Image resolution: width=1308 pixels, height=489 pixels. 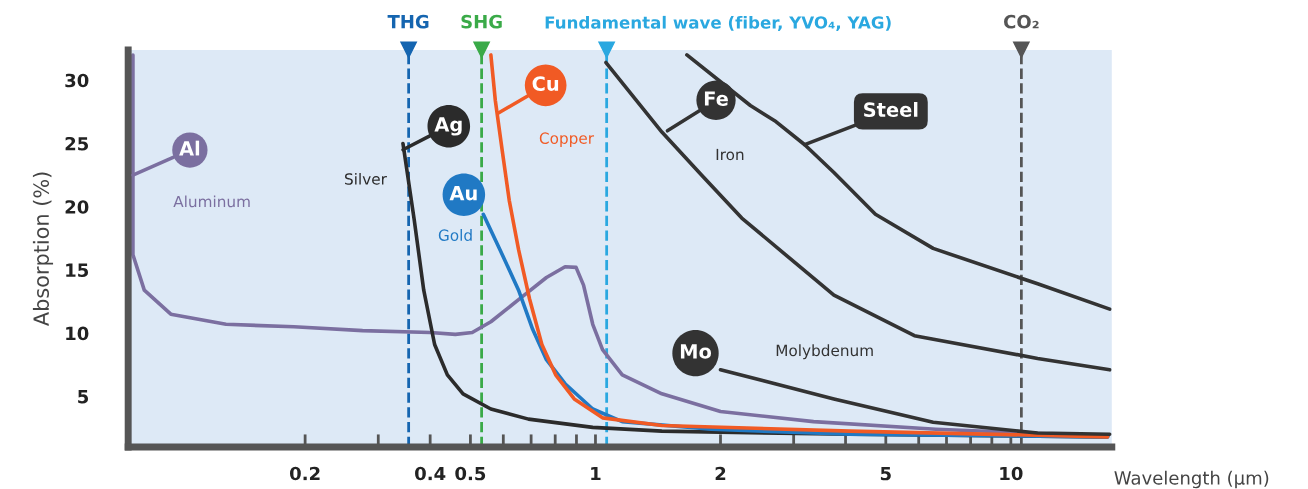 I want to click on ref-line-label: SHG, so click(x=481, y=21).